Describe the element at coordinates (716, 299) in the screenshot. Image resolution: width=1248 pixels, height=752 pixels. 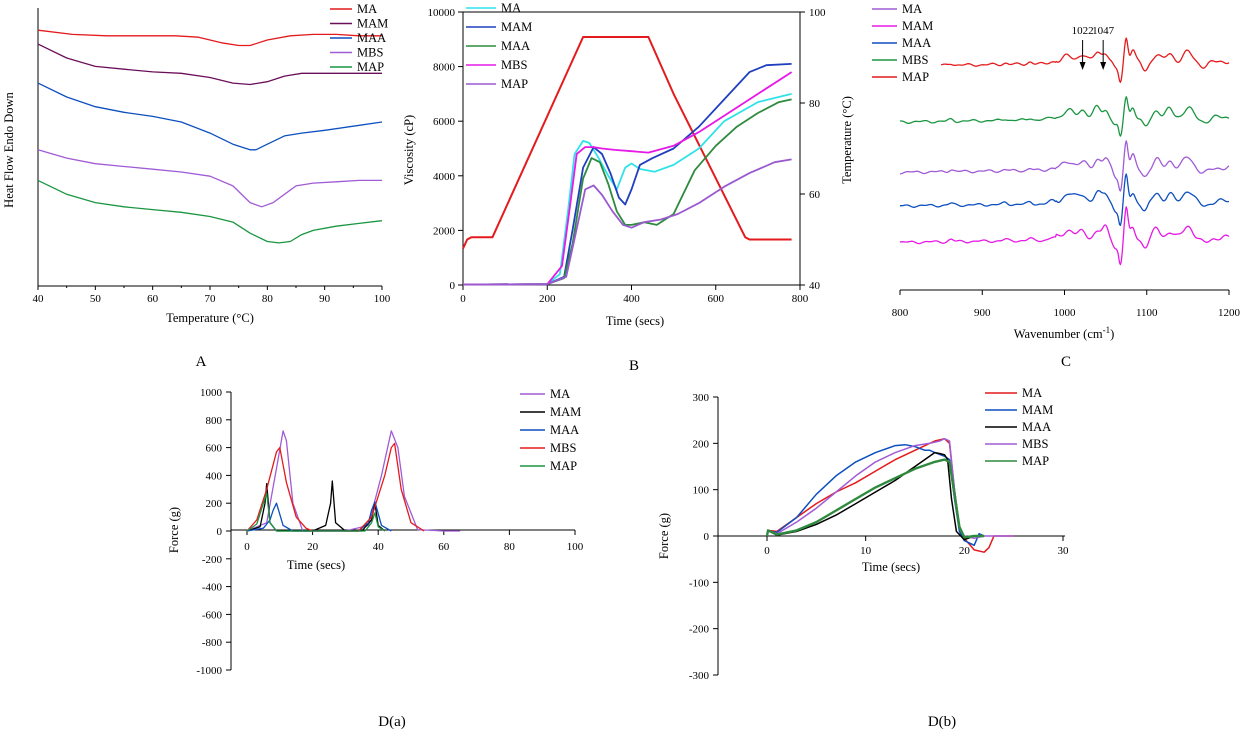
I see `chart-B-xtick-label-600: 600` at that location.